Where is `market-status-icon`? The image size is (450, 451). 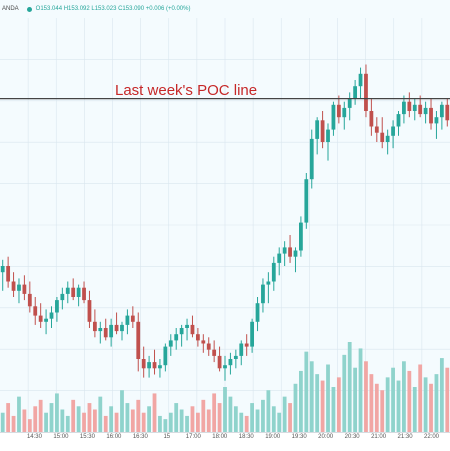
market-status-icon is located at coordinates (29, 9).